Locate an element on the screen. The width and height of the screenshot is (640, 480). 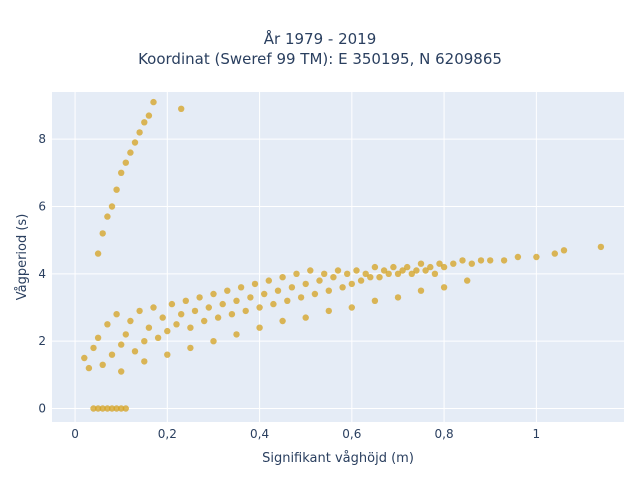
y-tick-label: 4 is located at coordinates (42, 274).